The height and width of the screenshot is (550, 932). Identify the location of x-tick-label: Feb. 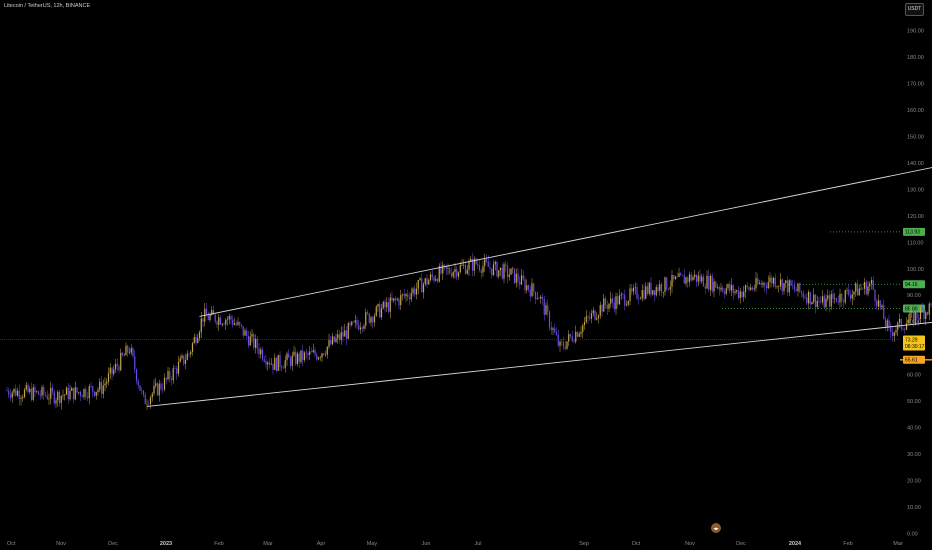
(847, 544).